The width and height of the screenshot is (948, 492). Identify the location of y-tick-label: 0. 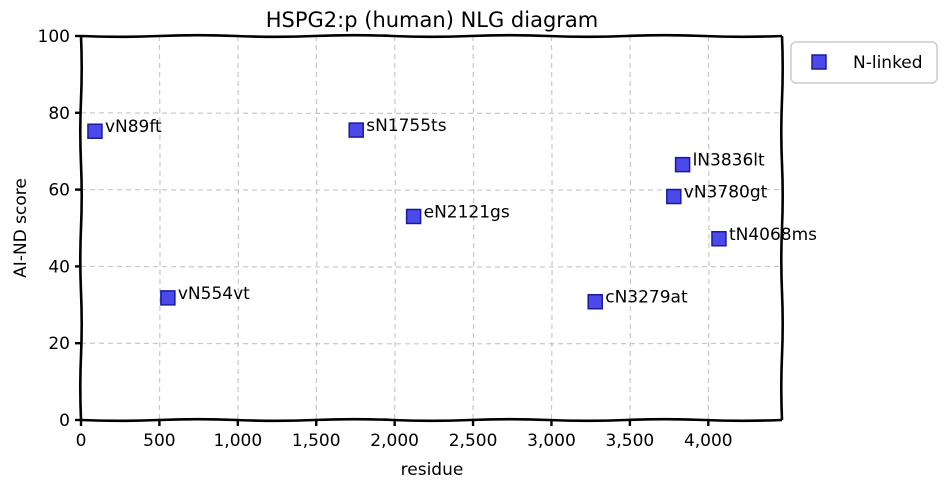
(64, 421).